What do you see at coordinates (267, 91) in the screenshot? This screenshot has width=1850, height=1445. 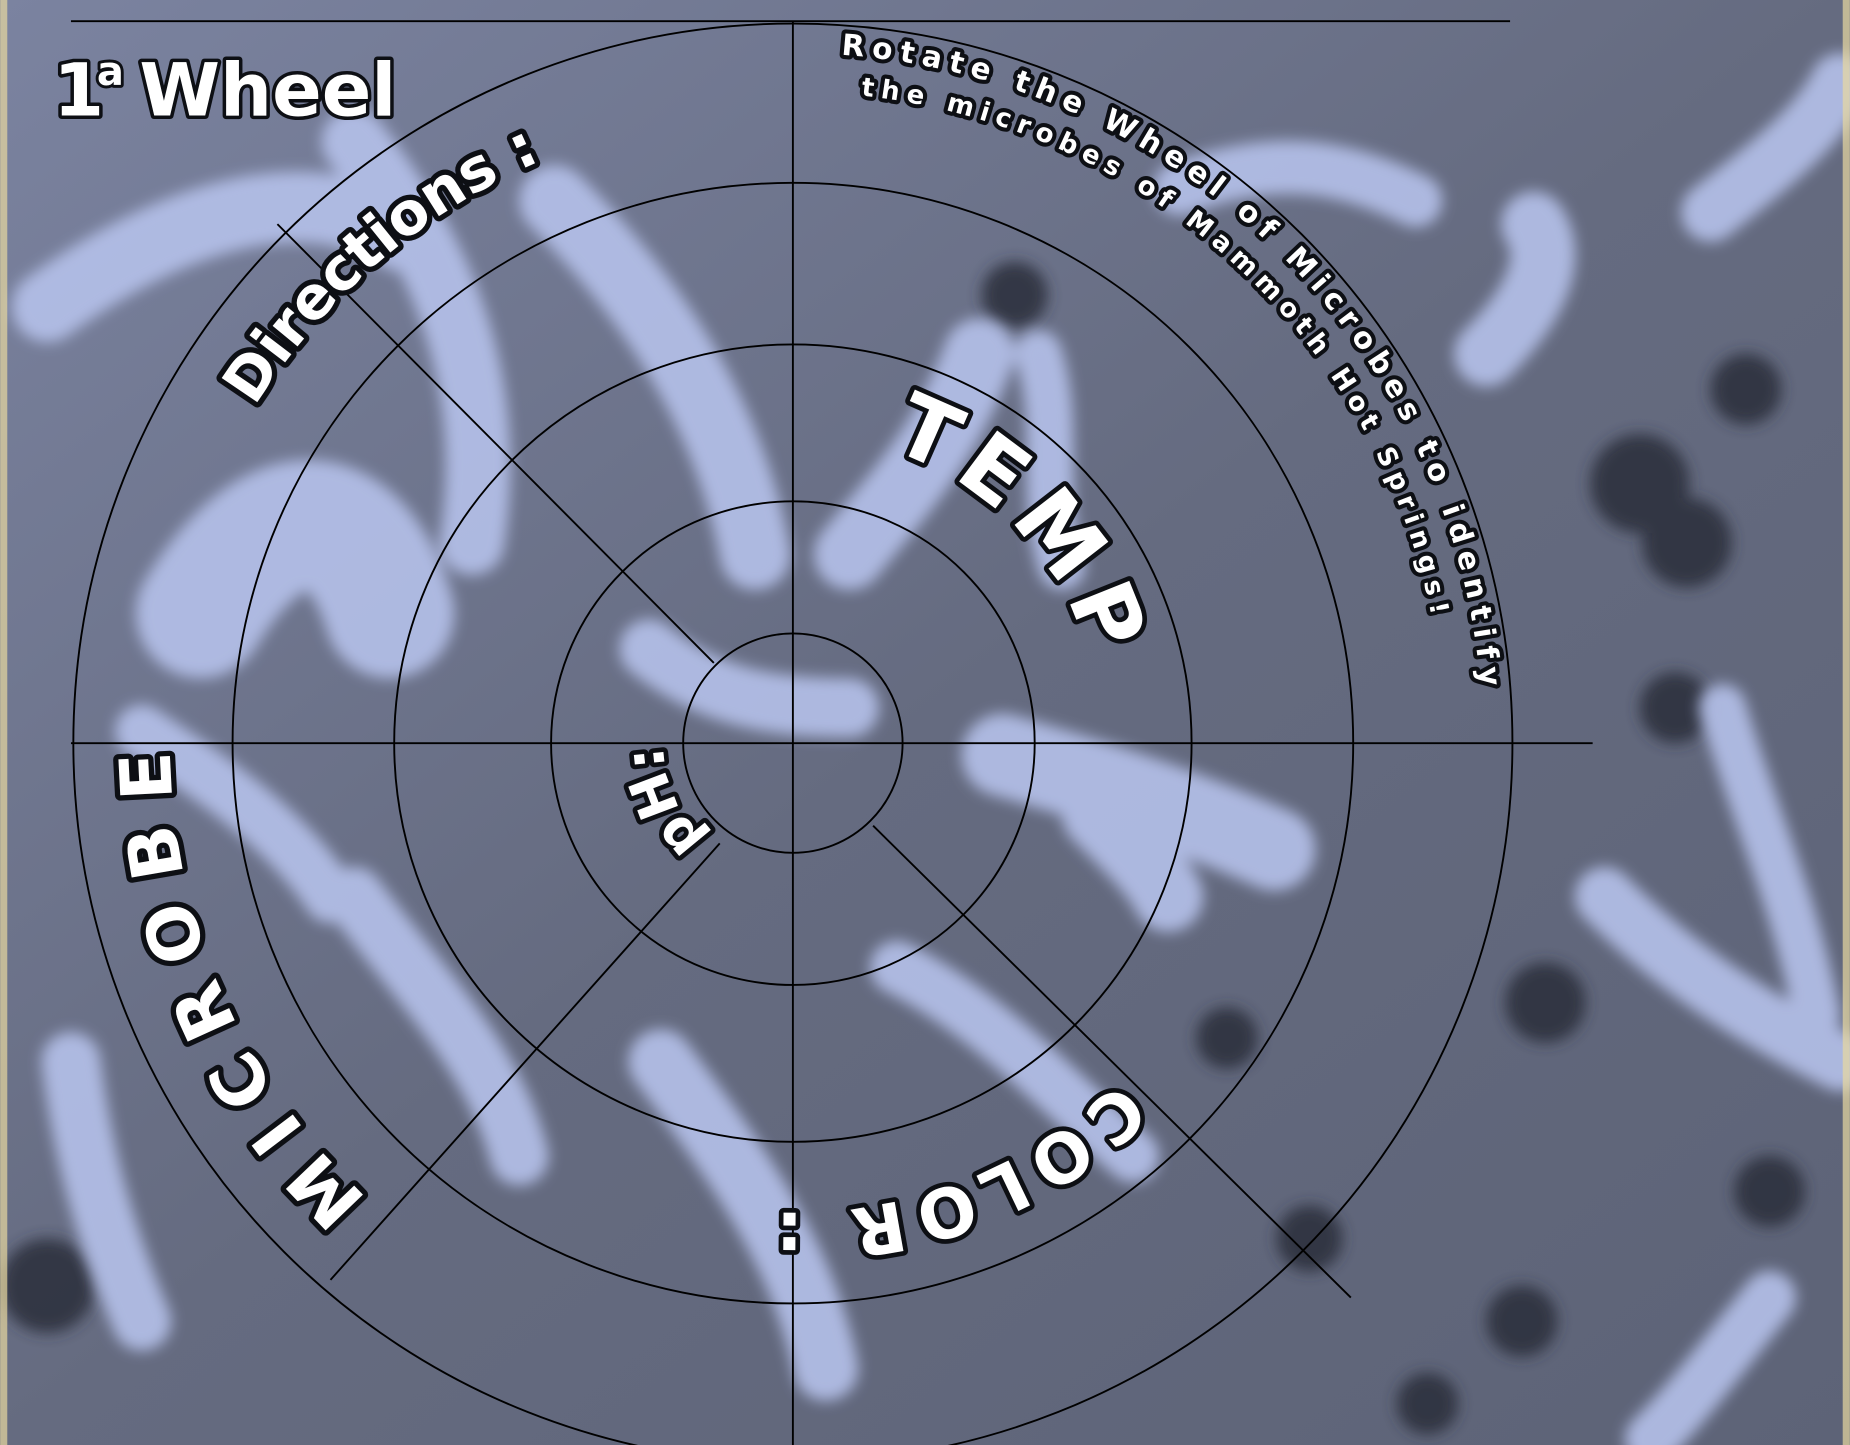 I see `title-word: Wheel` at bounding box center [267, 91].